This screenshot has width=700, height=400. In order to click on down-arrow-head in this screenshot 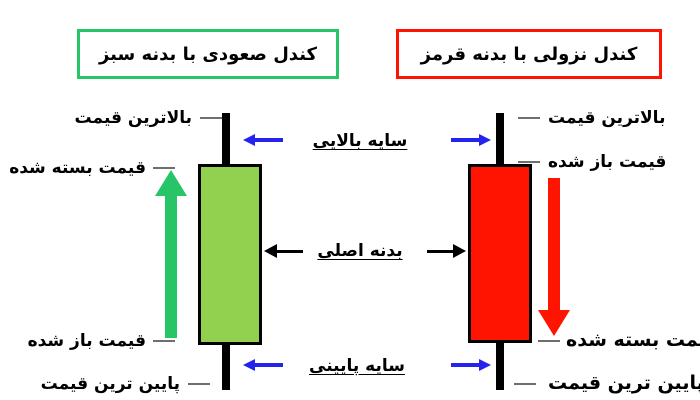, I will do `click(554, 323)`.